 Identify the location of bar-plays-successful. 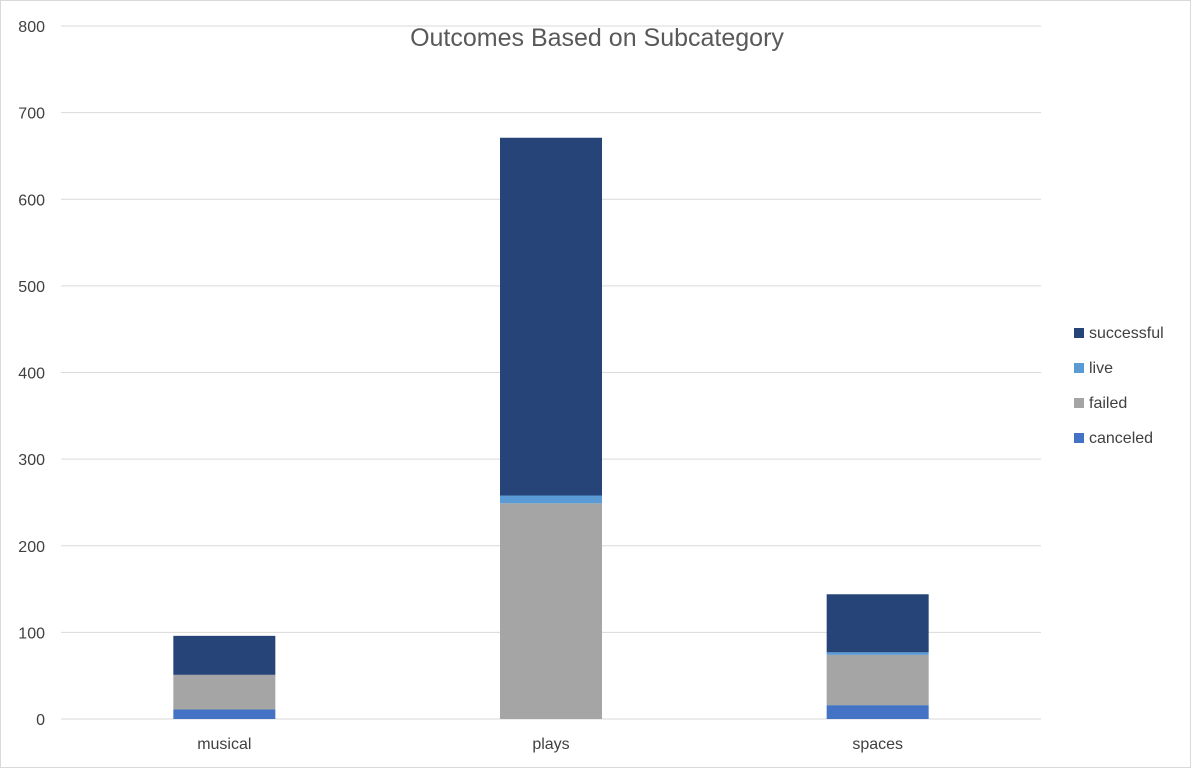
(551, 316).